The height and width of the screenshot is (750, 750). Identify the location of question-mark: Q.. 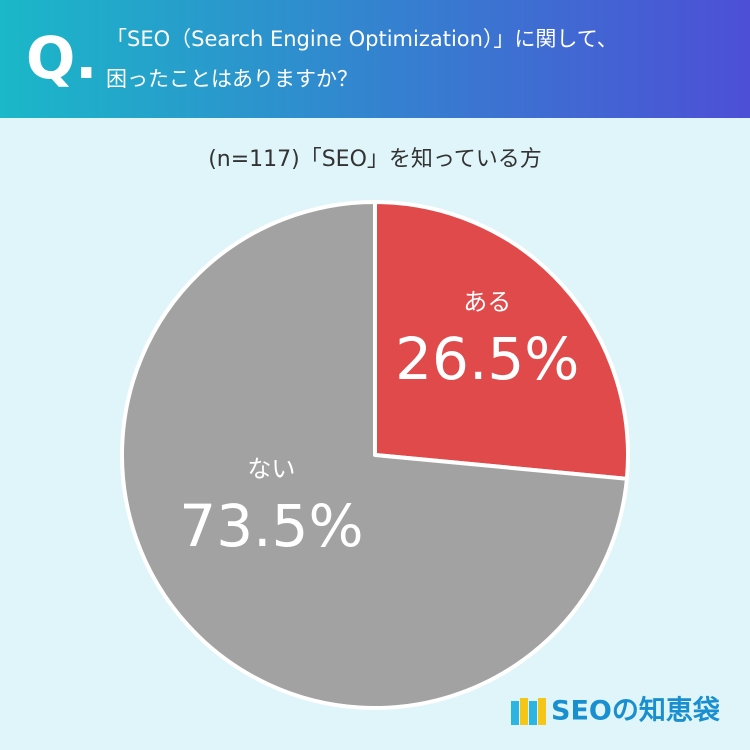
(61, 58).